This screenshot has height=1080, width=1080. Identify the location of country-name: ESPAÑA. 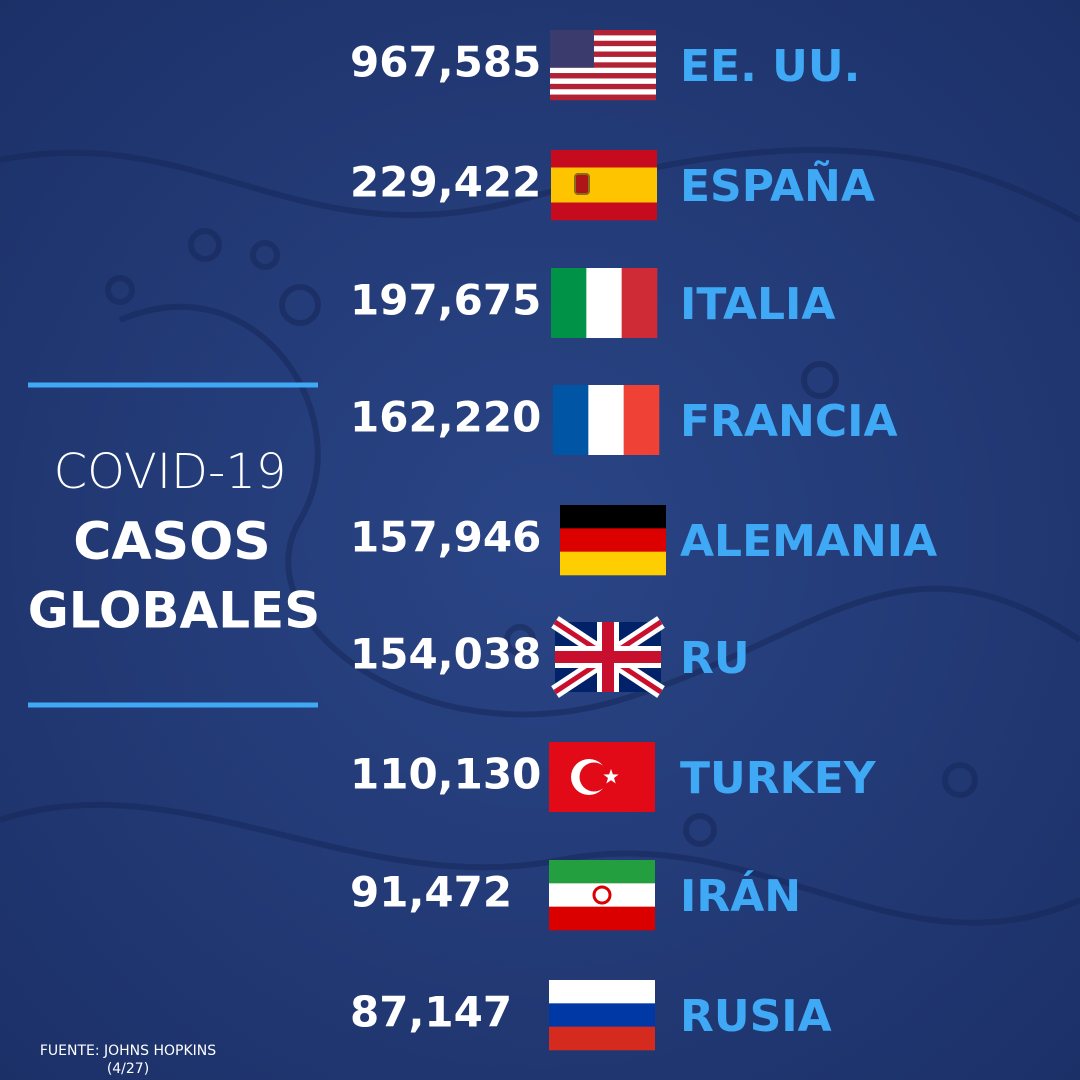
(777, 185).